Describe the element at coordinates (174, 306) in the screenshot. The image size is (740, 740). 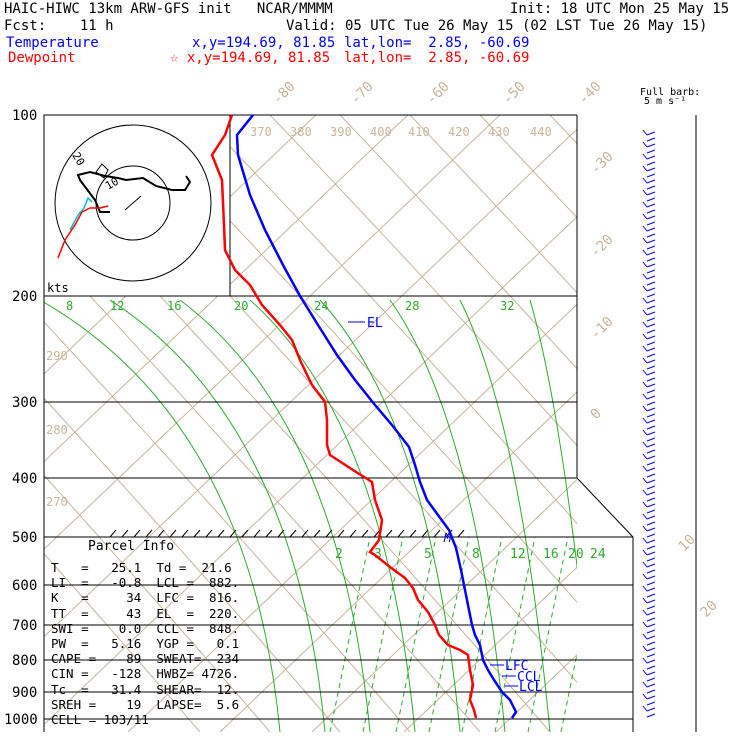
I see `moist-adiabat-label: 16` at that location.